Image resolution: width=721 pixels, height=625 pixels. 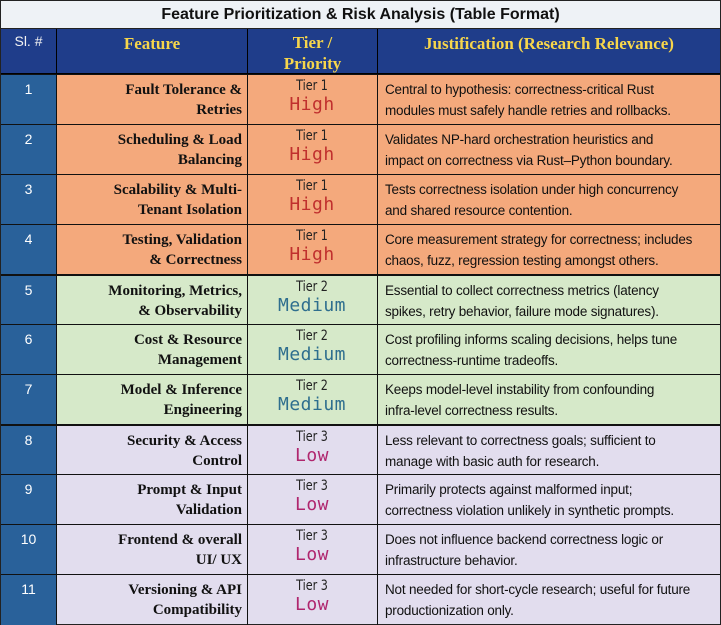 I want to click on feature-line1: Model & Inference, so click(x=181, y=390).